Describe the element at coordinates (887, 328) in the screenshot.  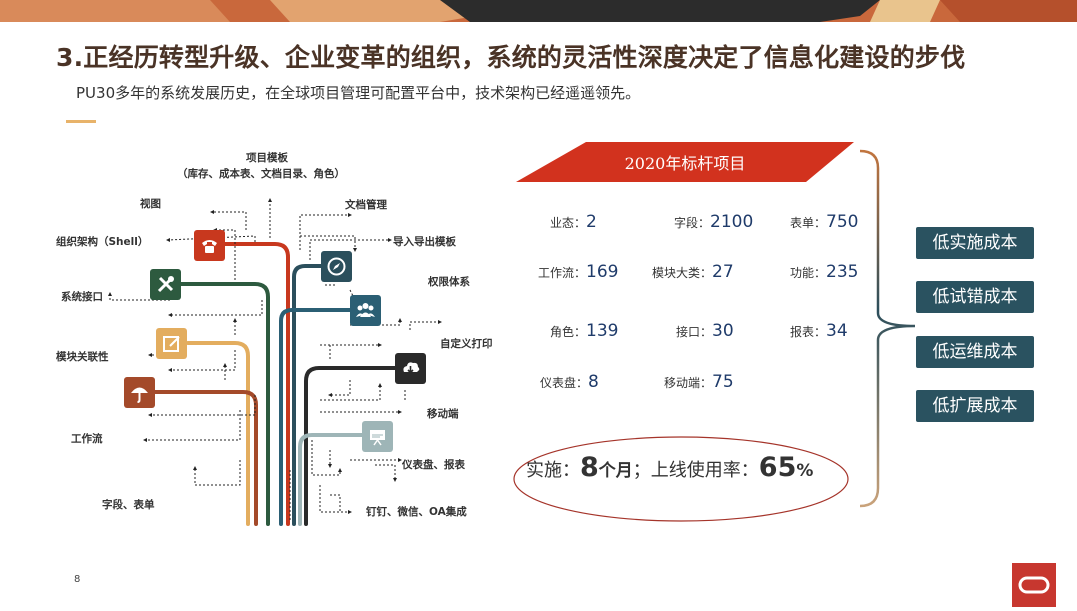
I see `gradient-brace` at that location.